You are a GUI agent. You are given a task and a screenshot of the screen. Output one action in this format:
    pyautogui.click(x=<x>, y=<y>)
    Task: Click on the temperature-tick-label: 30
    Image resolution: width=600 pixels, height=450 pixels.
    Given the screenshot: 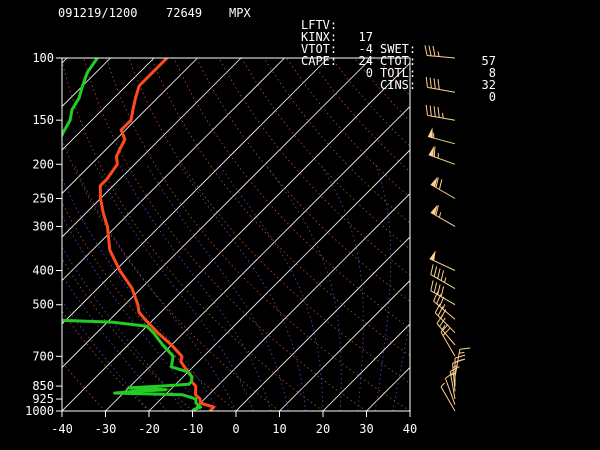 What is the action you would take?
    pyautogui.click(x=366, y=429)
    